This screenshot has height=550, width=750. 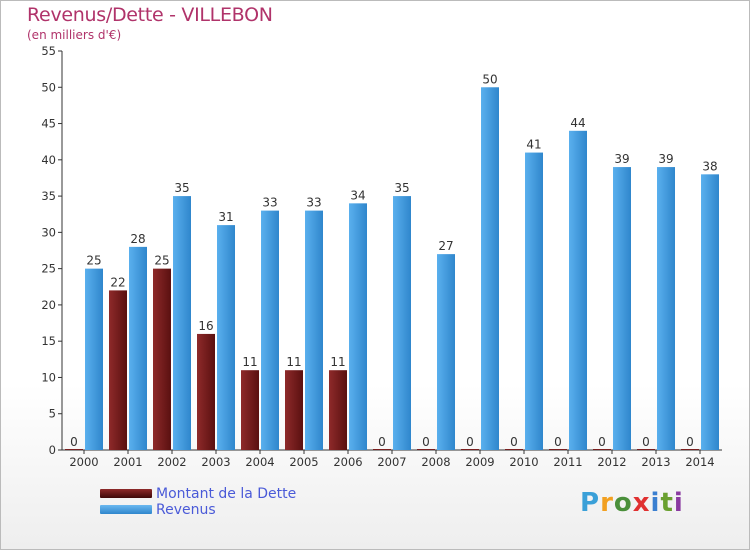 What do you see at coordinates (699, 462) in the screenshot?
I see `x-tick-label: 2014` at bounding box center [699, 462].